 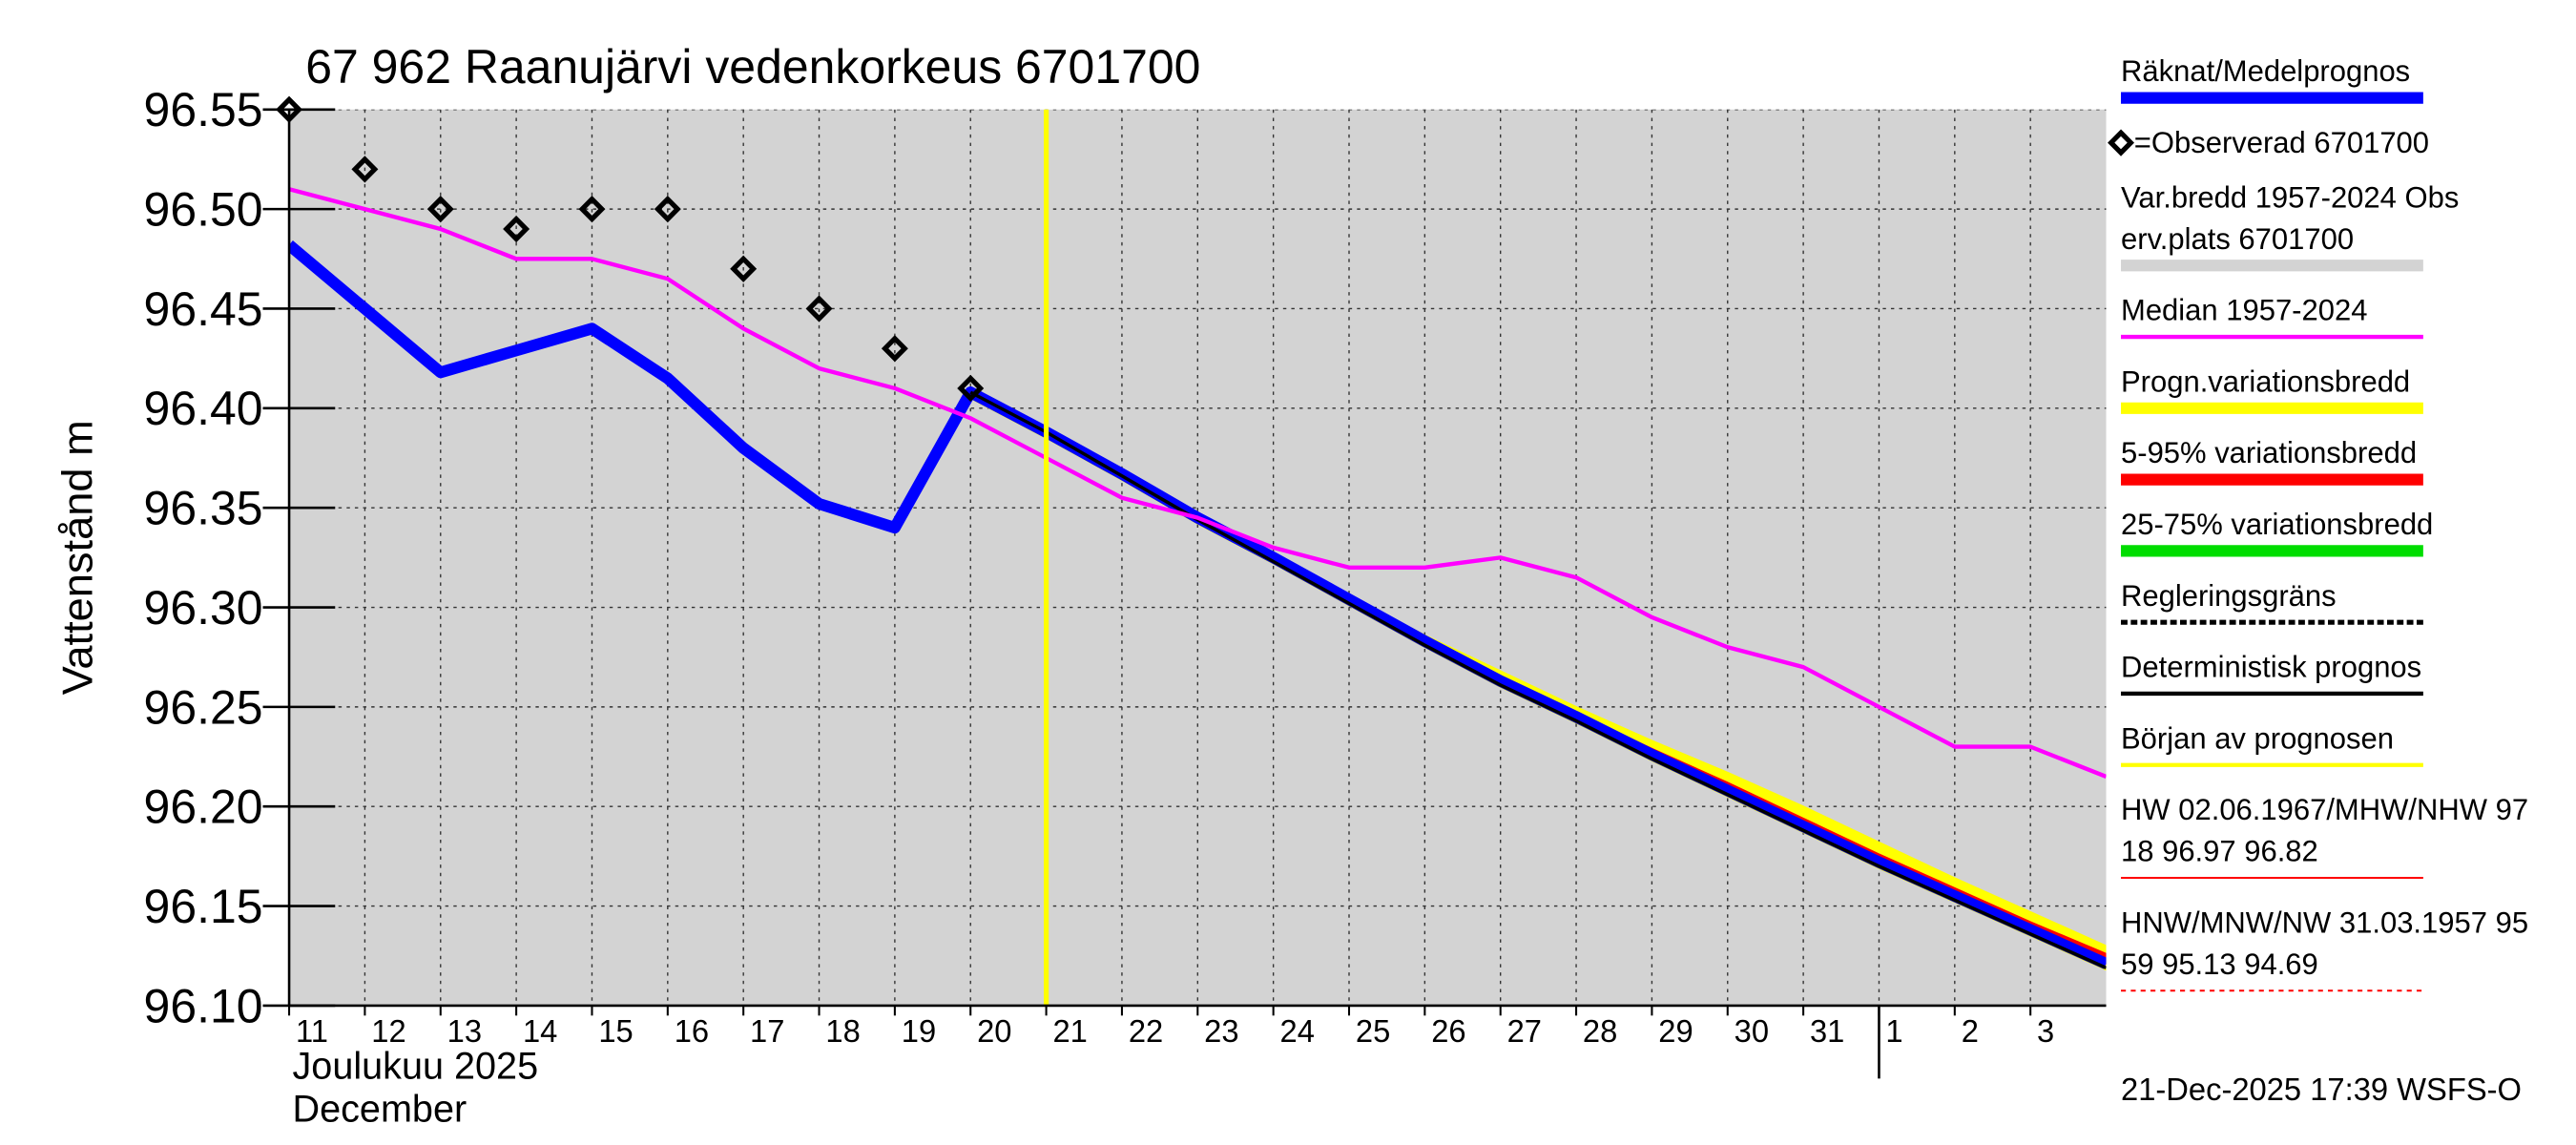 I want to click on x-tick-label: 12, so click(x=388, y=1031).